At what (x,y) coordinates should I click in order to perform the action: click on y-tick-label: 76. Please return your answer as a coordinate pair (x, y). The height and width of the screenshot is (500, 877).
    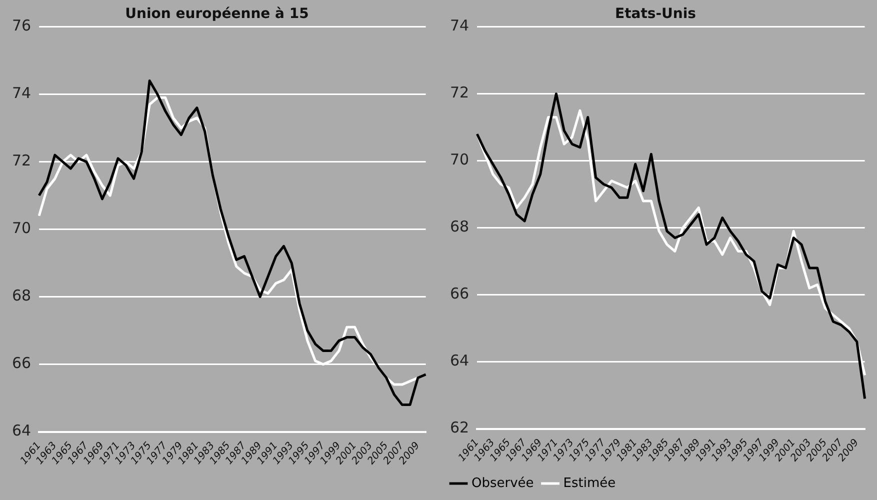
    Looking at the image, I should click on (22, 25).